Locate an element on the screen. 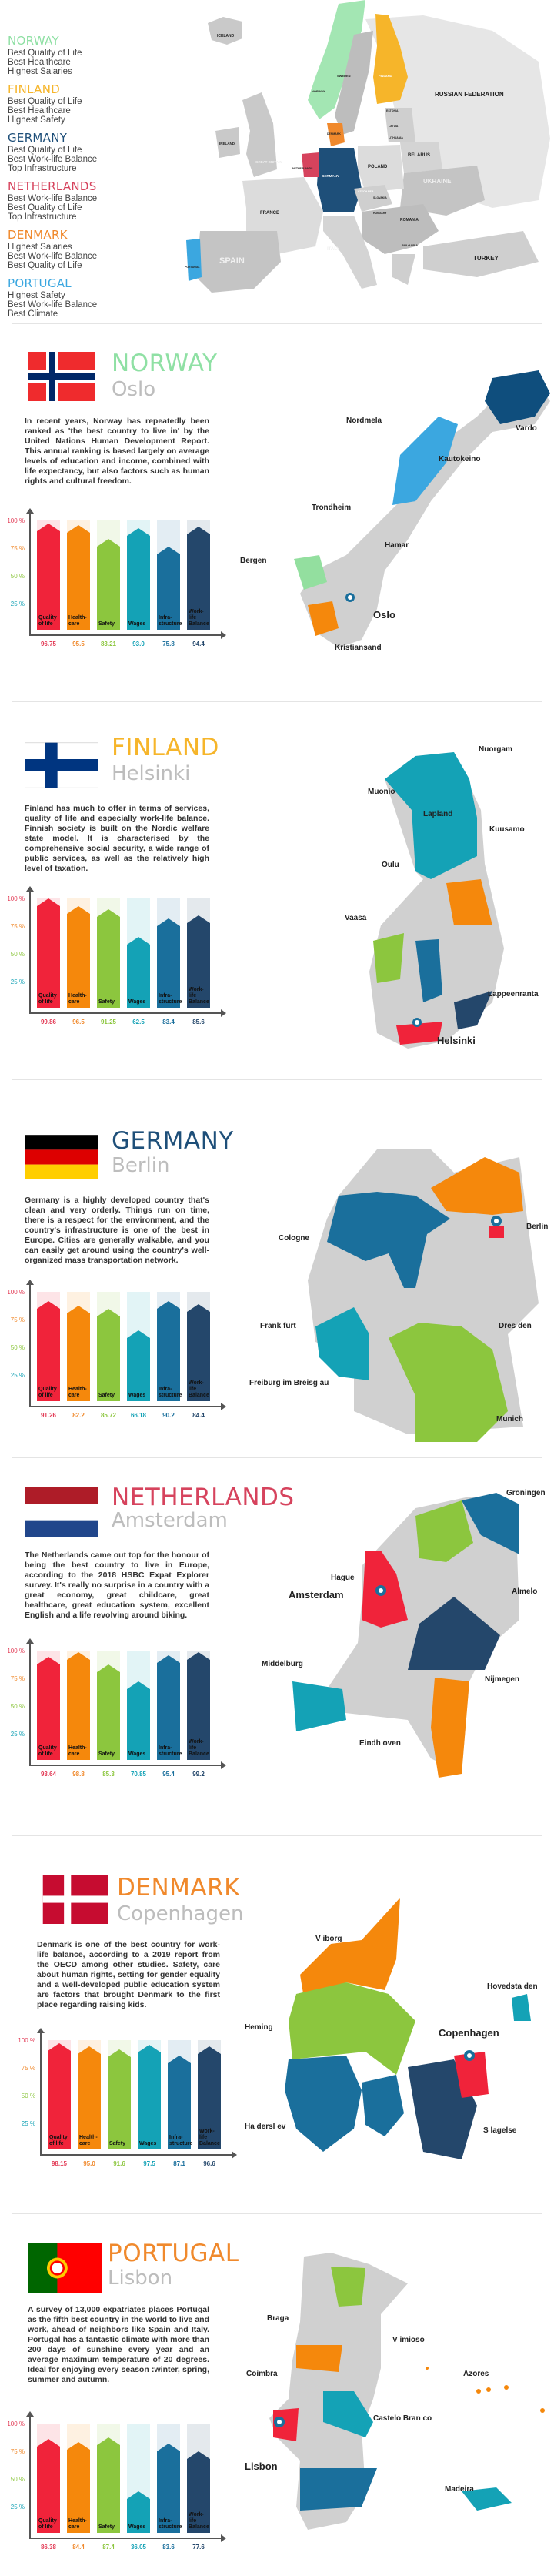  belarus-shape is located at coordinates (421, 157).